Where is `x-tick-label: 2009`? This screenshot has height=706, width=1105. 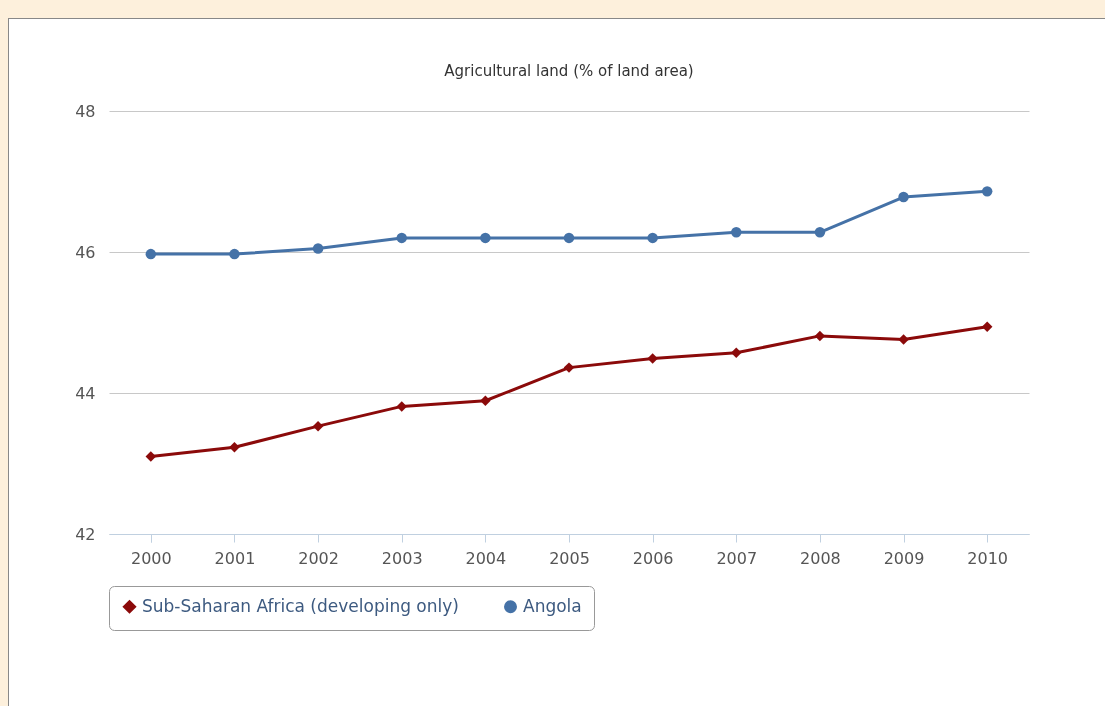
x-tick-label: 2009 is located at coordinates (904, 558).